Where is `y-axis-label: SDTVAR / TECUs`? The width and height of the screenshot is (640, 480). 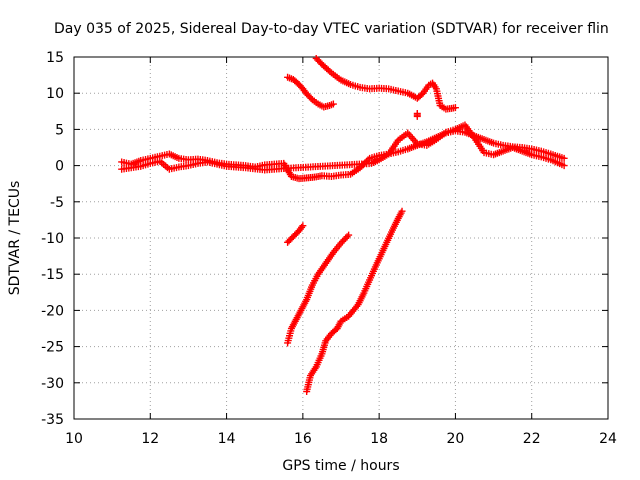
y-axis-label: SDTVAR / TECUs is located at coordinates (15, 238).